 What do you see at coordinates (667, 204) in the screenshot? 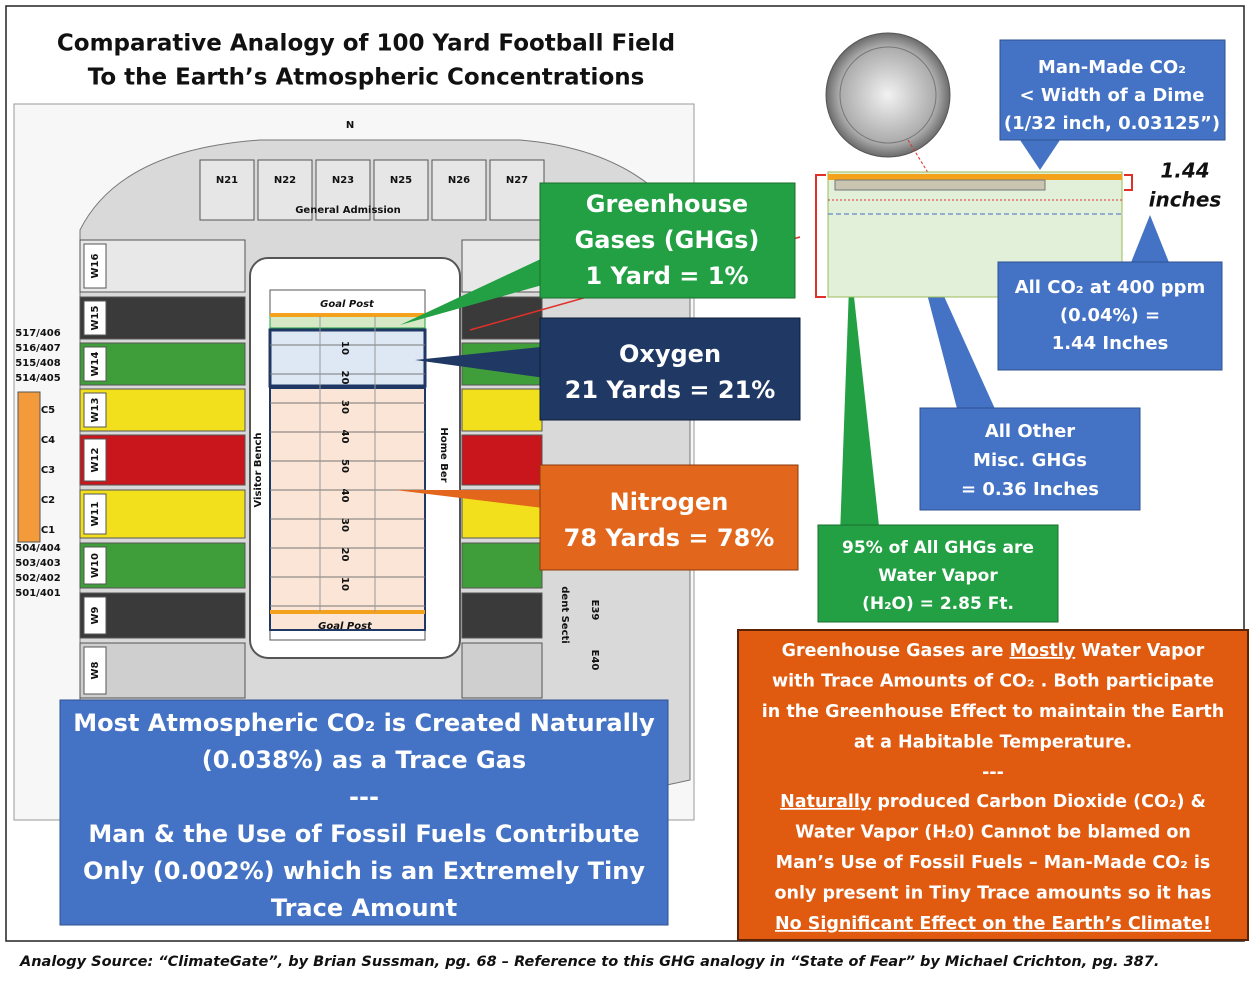
I see `box-text: Greenhouse` at bounding box center [667, 204].